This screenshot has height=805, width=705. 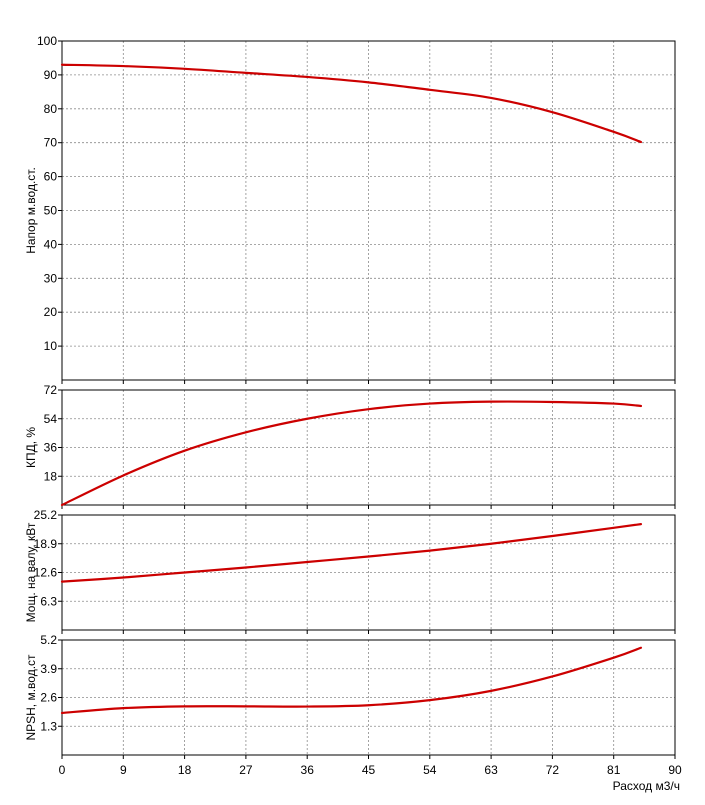 I want to click on y-axis-title: КПД, %, so click(x=31, y=447).